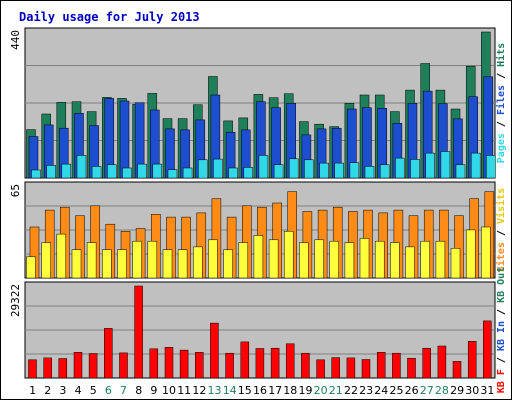 This screenshot has width=512, height=400. Describe the element at coordinates (199, 390) in the screenshot. I see `x-tick-day-12: 12` at that location.